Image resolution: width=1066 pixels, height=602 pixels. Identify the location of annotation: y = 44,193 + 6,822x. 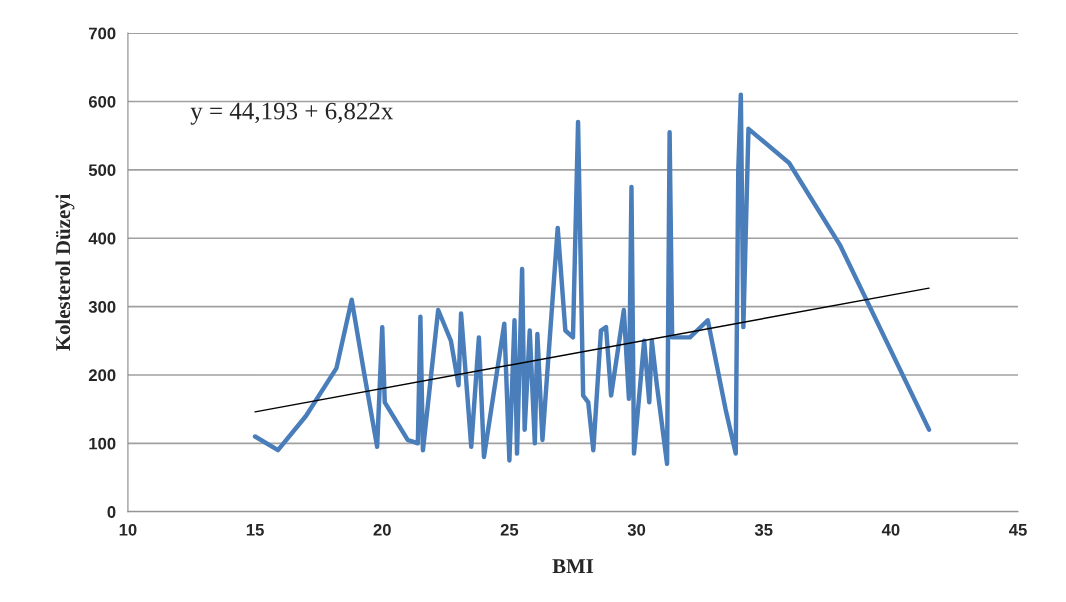
(292, 113).